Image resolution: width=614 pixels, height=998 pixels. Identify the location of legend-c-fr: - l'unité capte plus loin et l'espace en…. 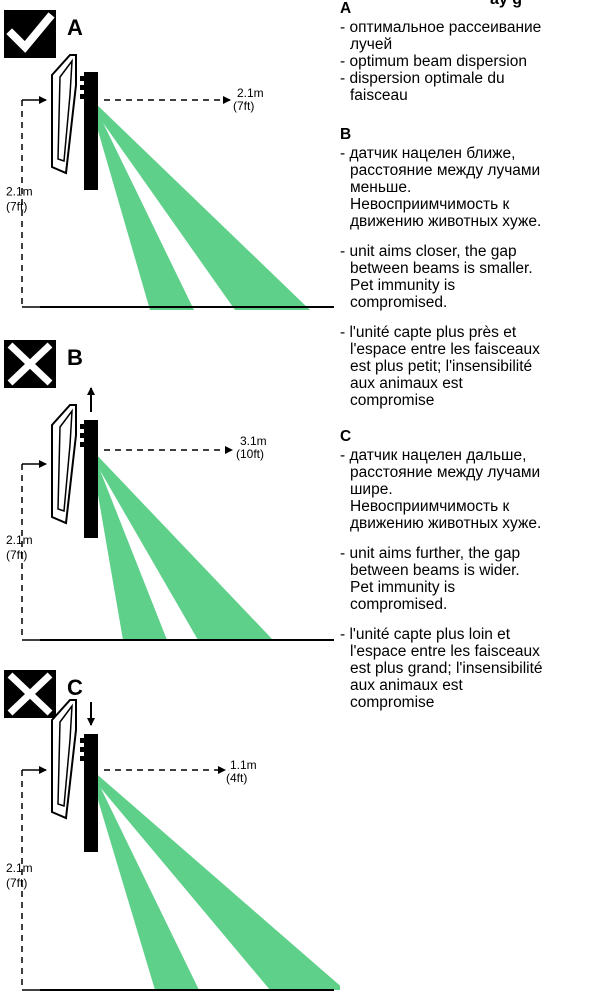
(477, 668).